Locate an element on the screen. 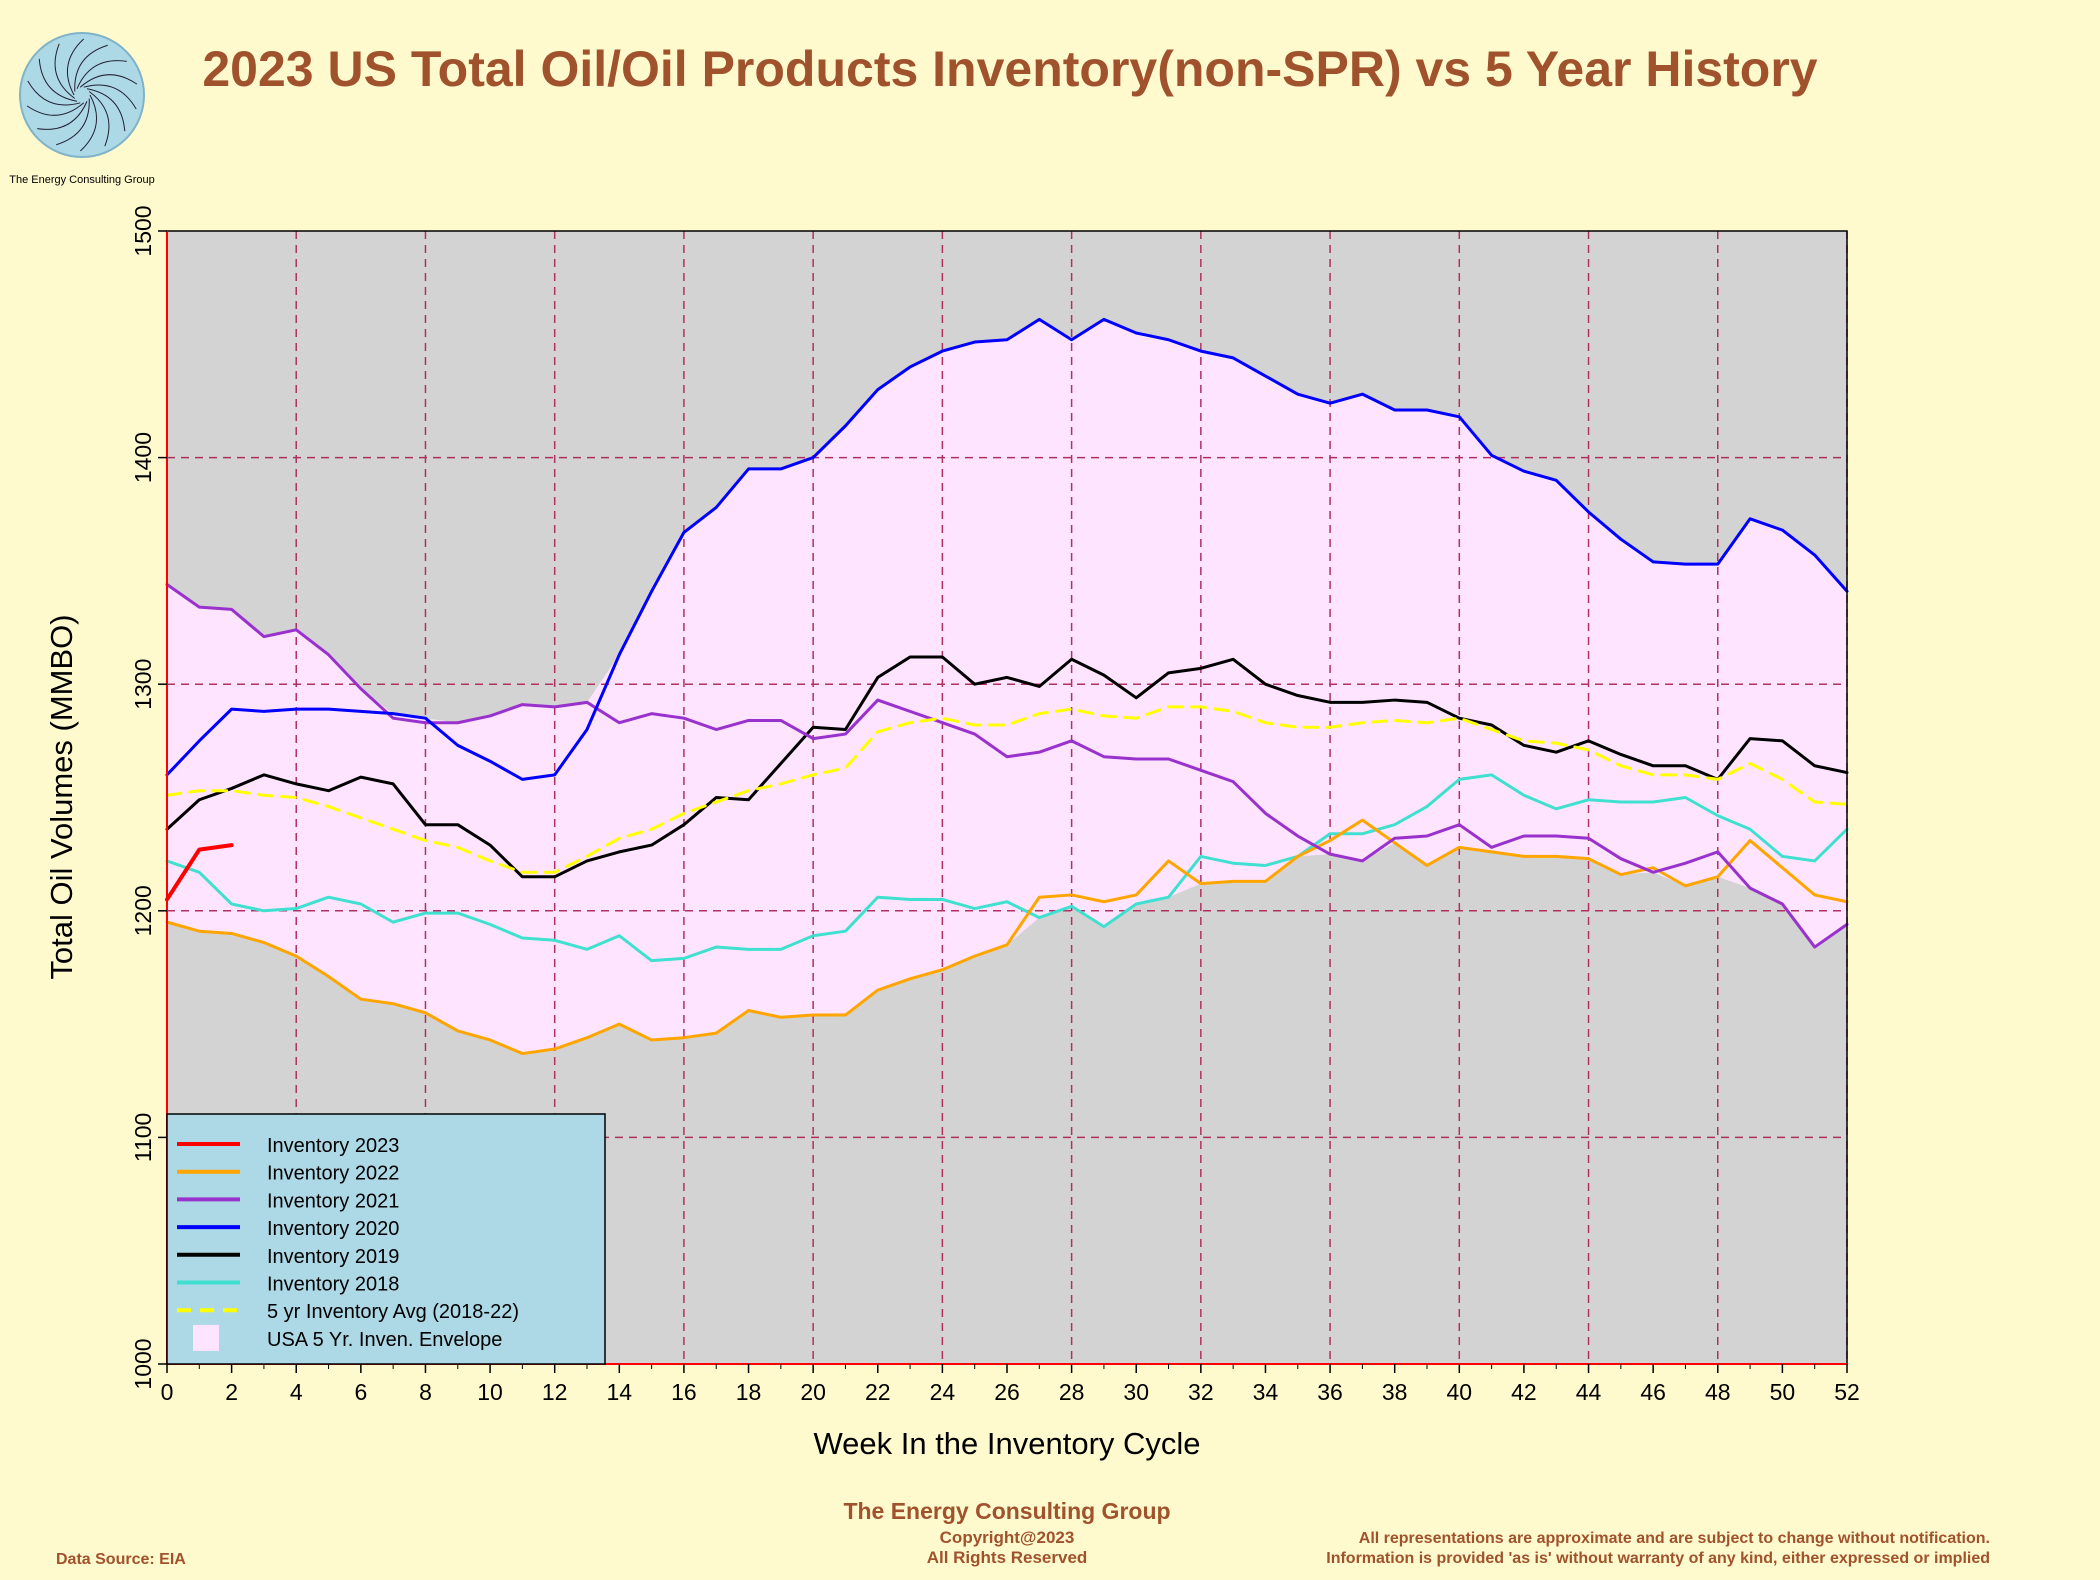 The height and width of the screenshot is (1580, 2100). y-tick-label: 1300 is located at coordinates (143, 684).